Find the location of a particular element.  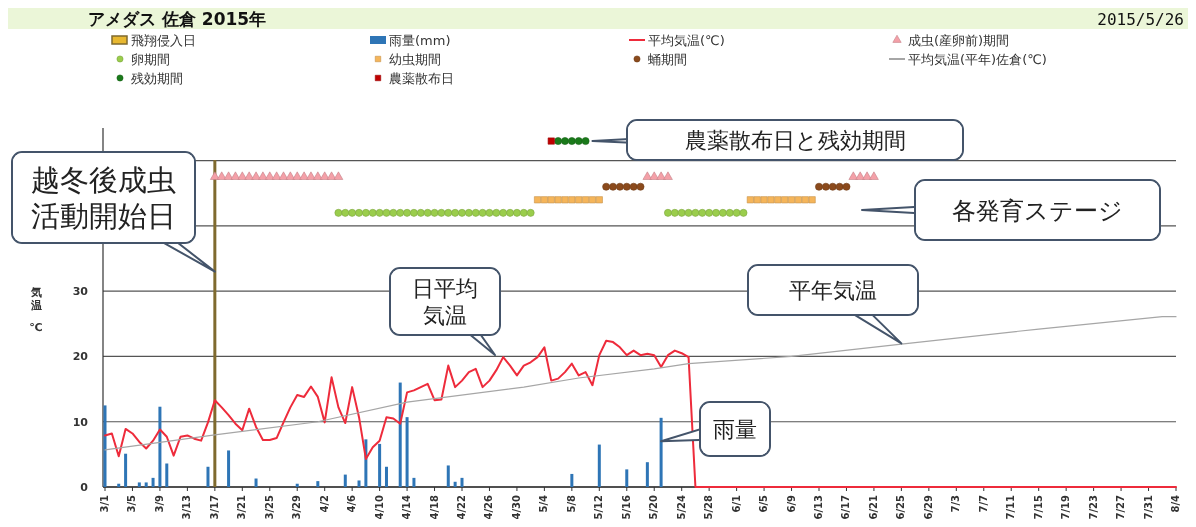

legend-label: 雨量(mm) is located at coordinates (420, 40).